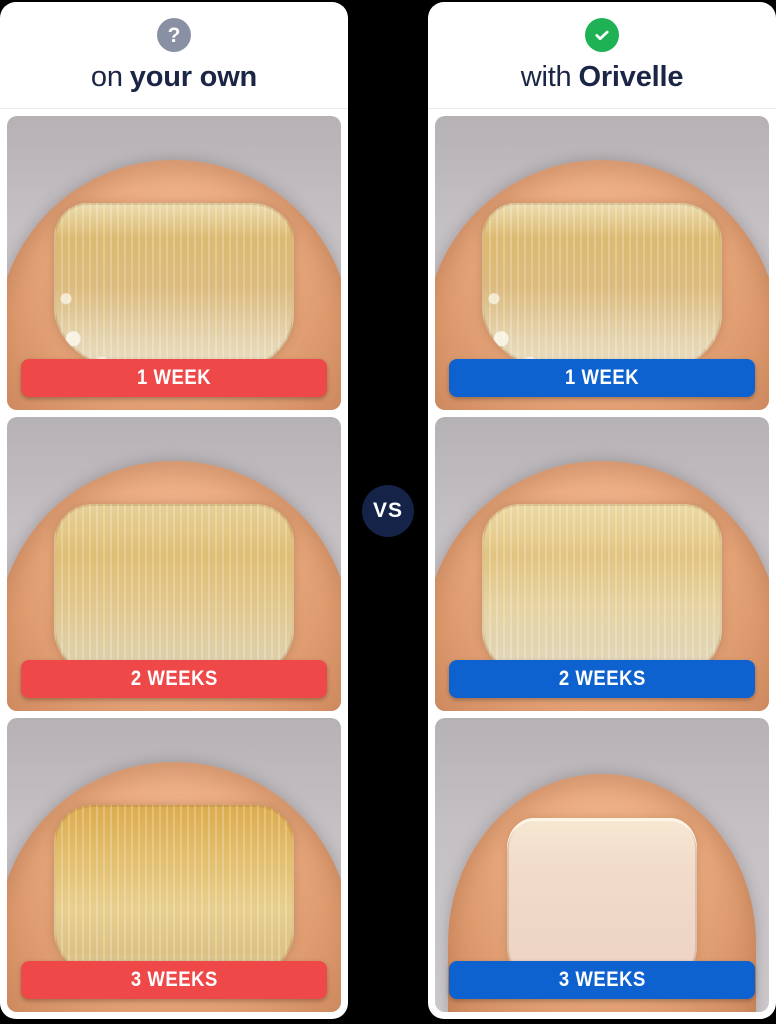 This screenshot has height=1024, width=776. I want to click on vs-badge: VS, so click(388, 511).